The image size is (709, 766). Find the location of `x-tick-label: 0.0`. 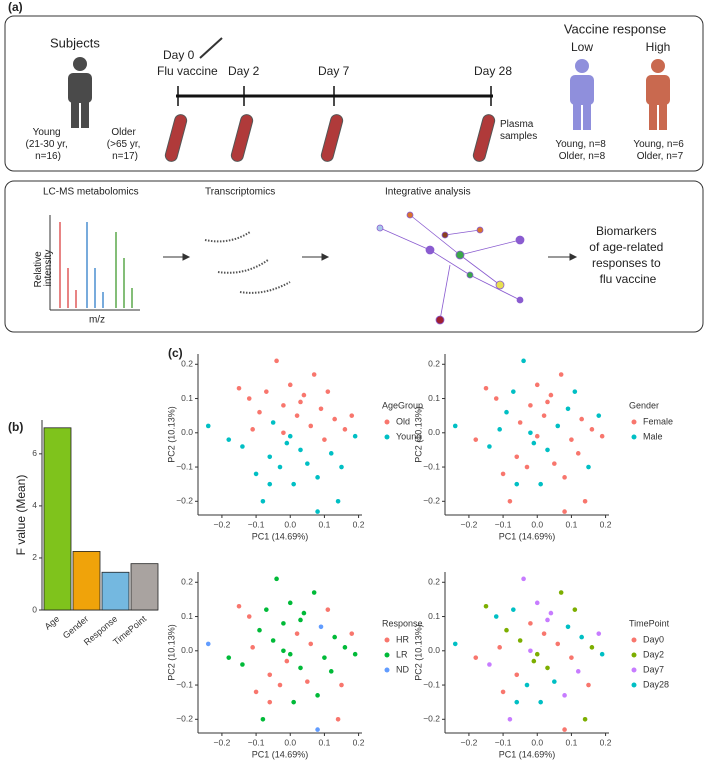

x-tick-label: 0.0 is located at coordinates (537, 742).